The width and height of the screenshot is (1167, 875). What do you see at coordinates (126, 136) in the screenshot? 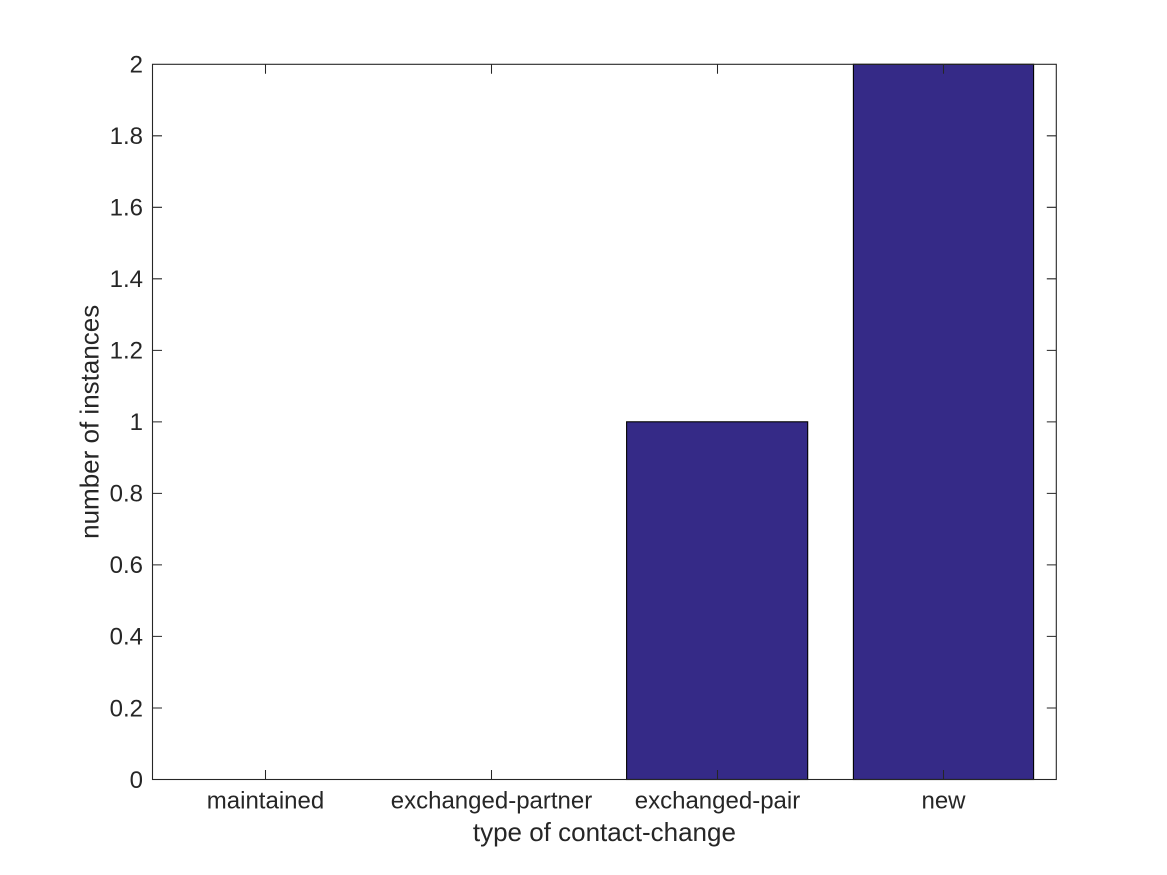
I see `svg-text: 1.8` at bounding box center [126, 136].